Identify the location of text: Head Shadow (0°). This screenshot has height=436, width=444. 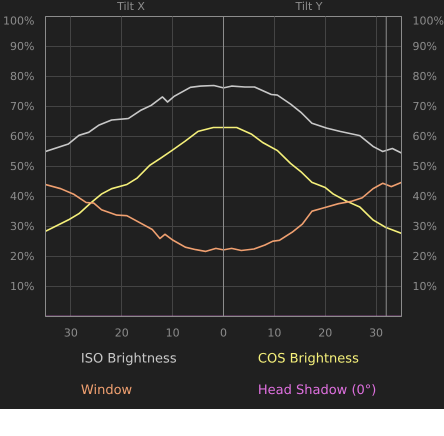
(317, 390).